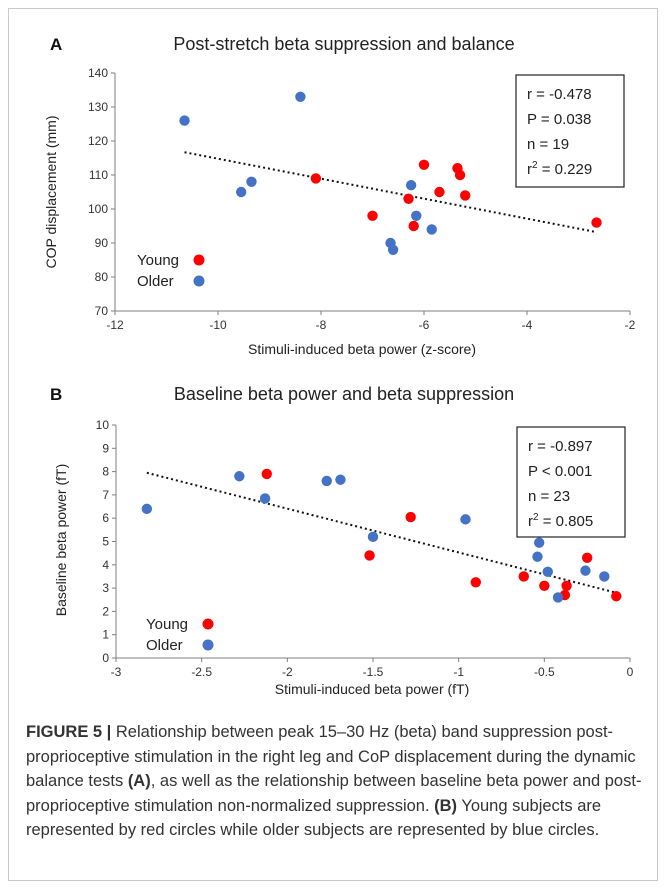 This screenshot has width=668, height=889. Describe the element at coordinates (560, 471) in the screenshot. I see `stats-line: P < 0.001` at that location.